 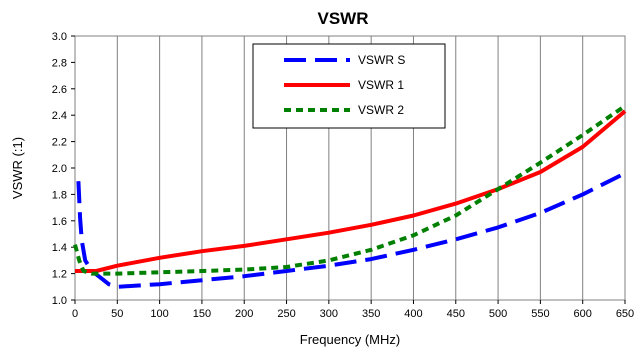 What do you see at coordinates (413, 314) in the screenshot?
I see `x-tick-label: 400` at bounding box center [413, 314].